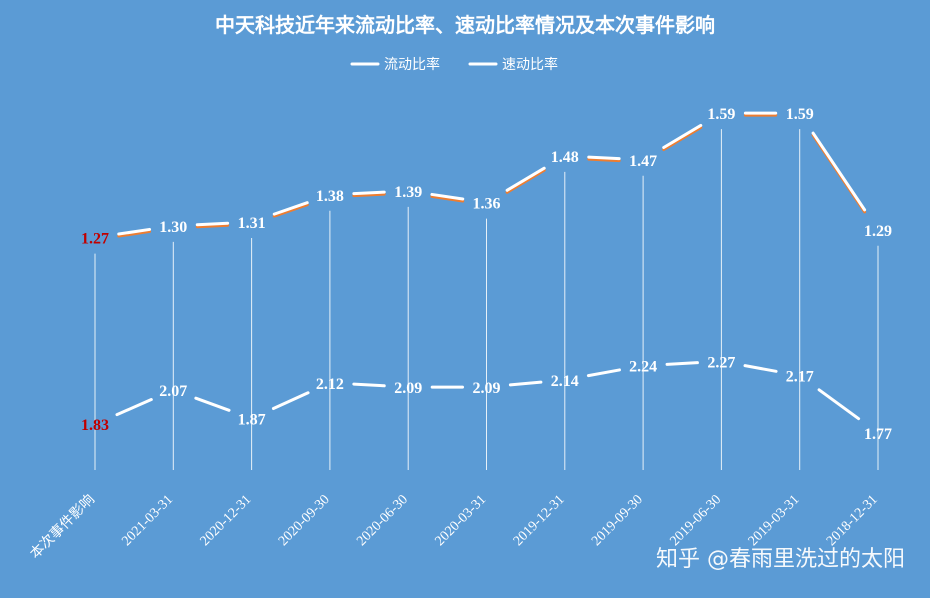 Image resolution: width=930 pixels, height=598 pixels. What do you see at coordinates (565, 381) in the screenshot?
I see `current-ratio-data-label: 2.14` at bounding box center [565, 381].